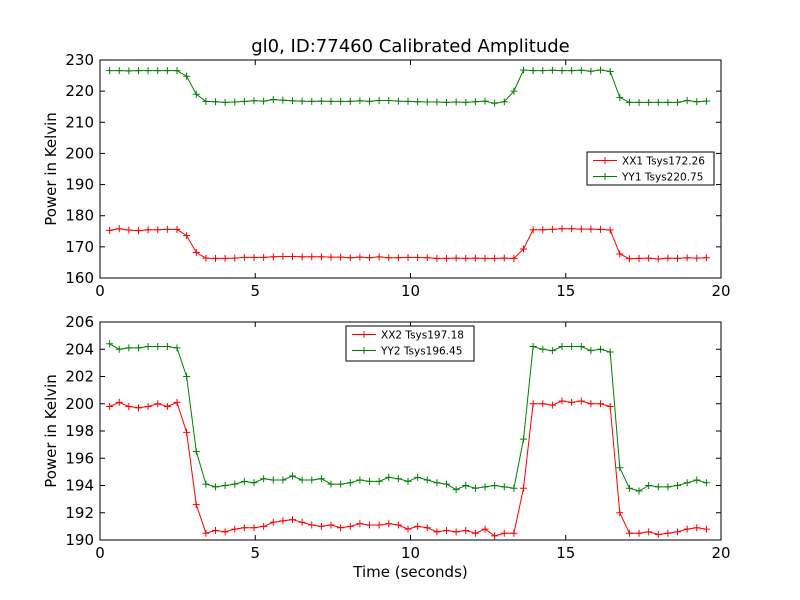 This screenshot has width=800, height=600. What do you see at coordinates (662, 178) in the screenshot?
I see `legend-entry: YY1 Tsys220.75` at bounding box center [662, 178].